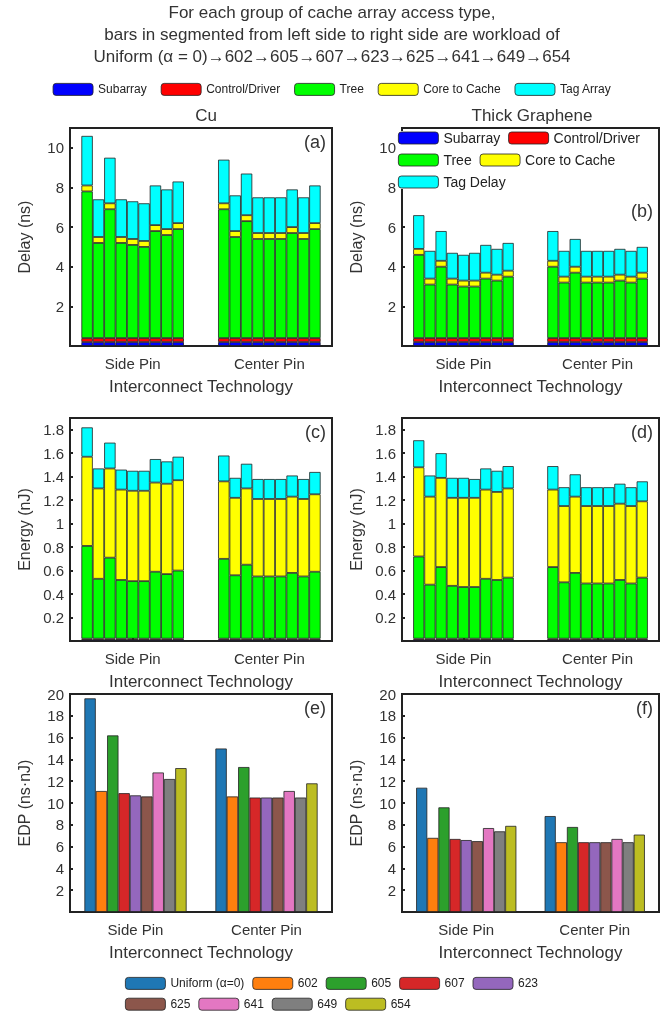  I want to click on chart-title: Cu, so click(206, 115).